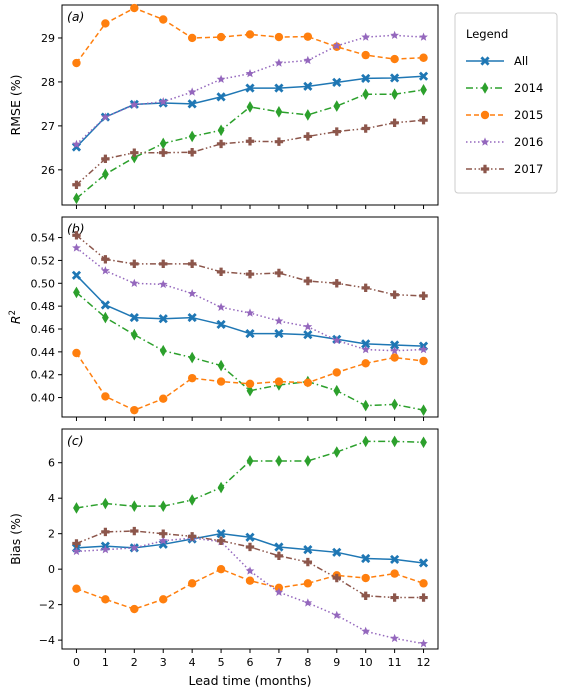 The height and width of the screenshot is (689, 569). What do you see at coordinates (336, 662) in the screenshot?
I see `x-tick-label: 9` at bounding box center [336, 662].